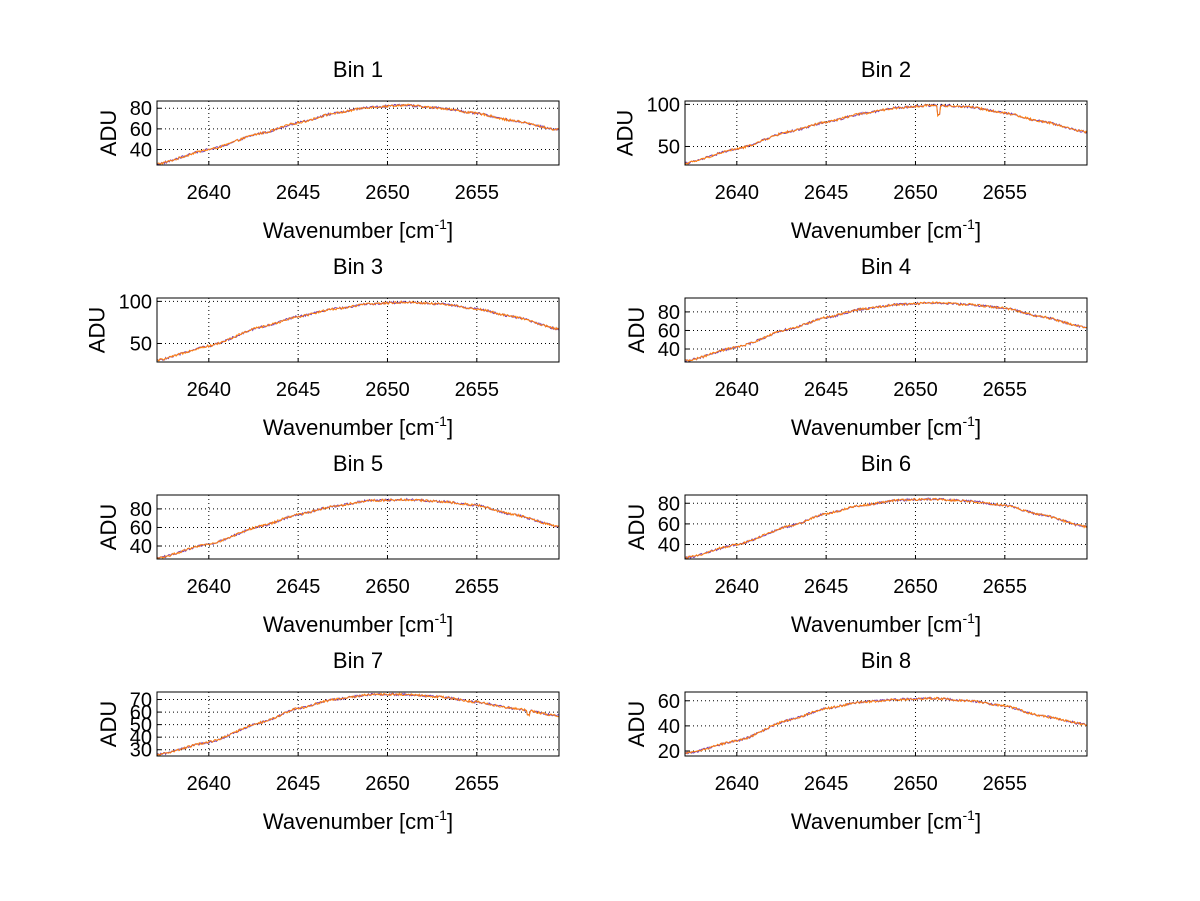  I want to click on bin-5-ytick-label-1: 60, so click(141, 528).